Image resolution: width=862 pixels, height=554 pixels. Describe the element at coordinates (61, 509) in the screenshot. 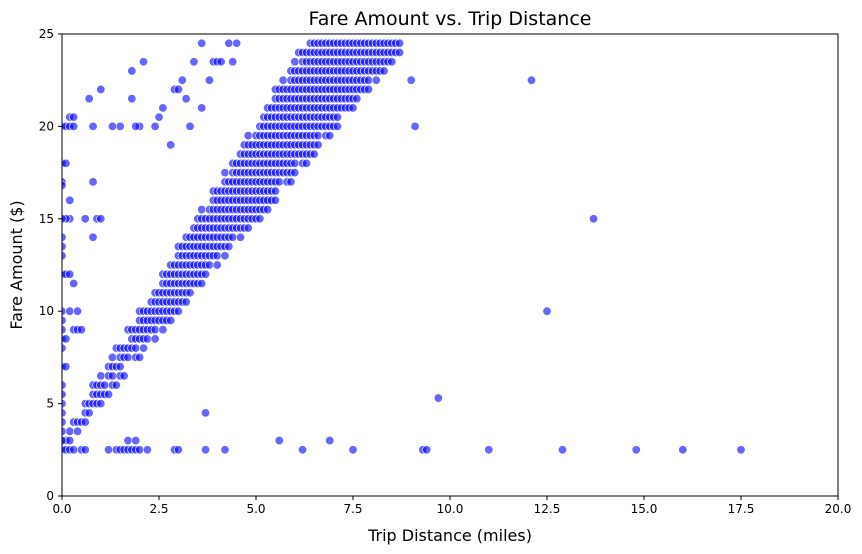

I see `x-tick-label: 0.0` at that location.